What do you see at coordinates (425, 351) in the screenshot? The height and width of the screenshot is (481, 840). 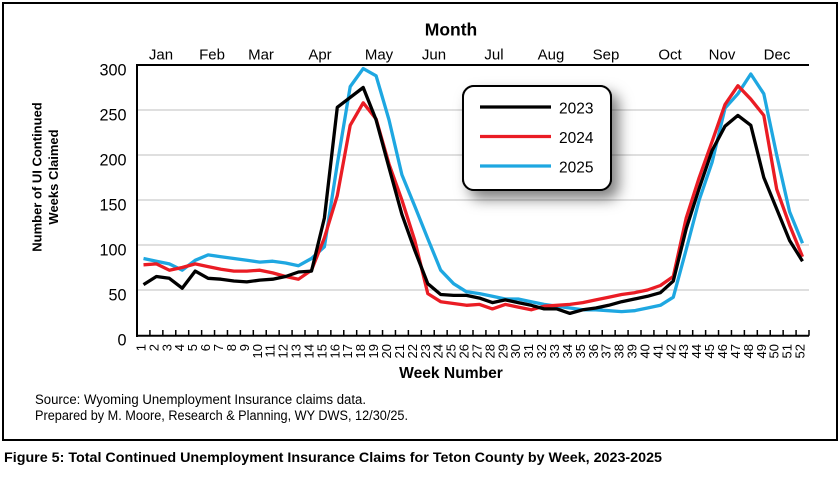 I see `svg-text: 23` at bounding box center [425, 351].